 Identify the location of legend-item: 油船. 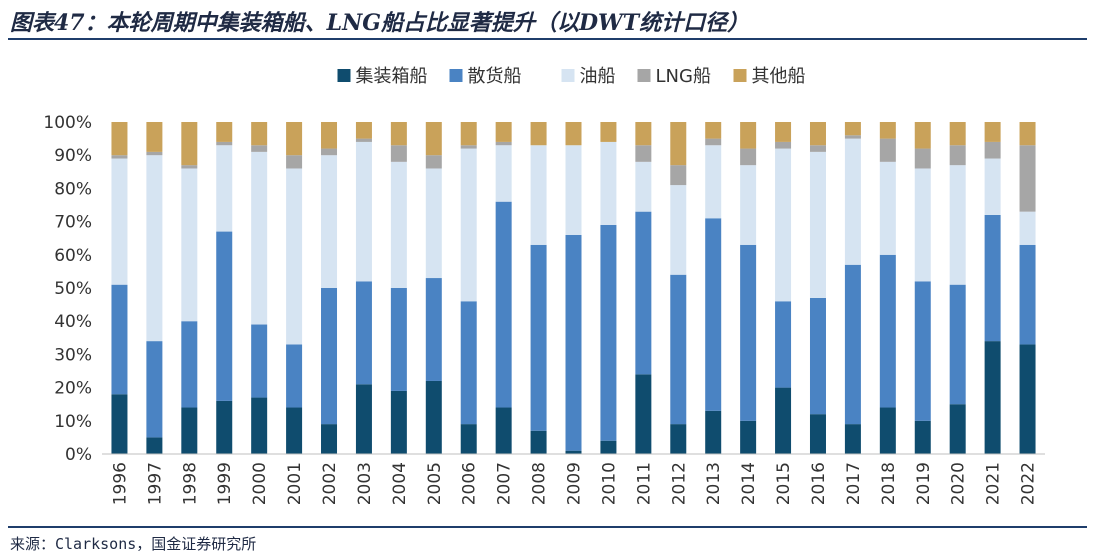
(588, 76).